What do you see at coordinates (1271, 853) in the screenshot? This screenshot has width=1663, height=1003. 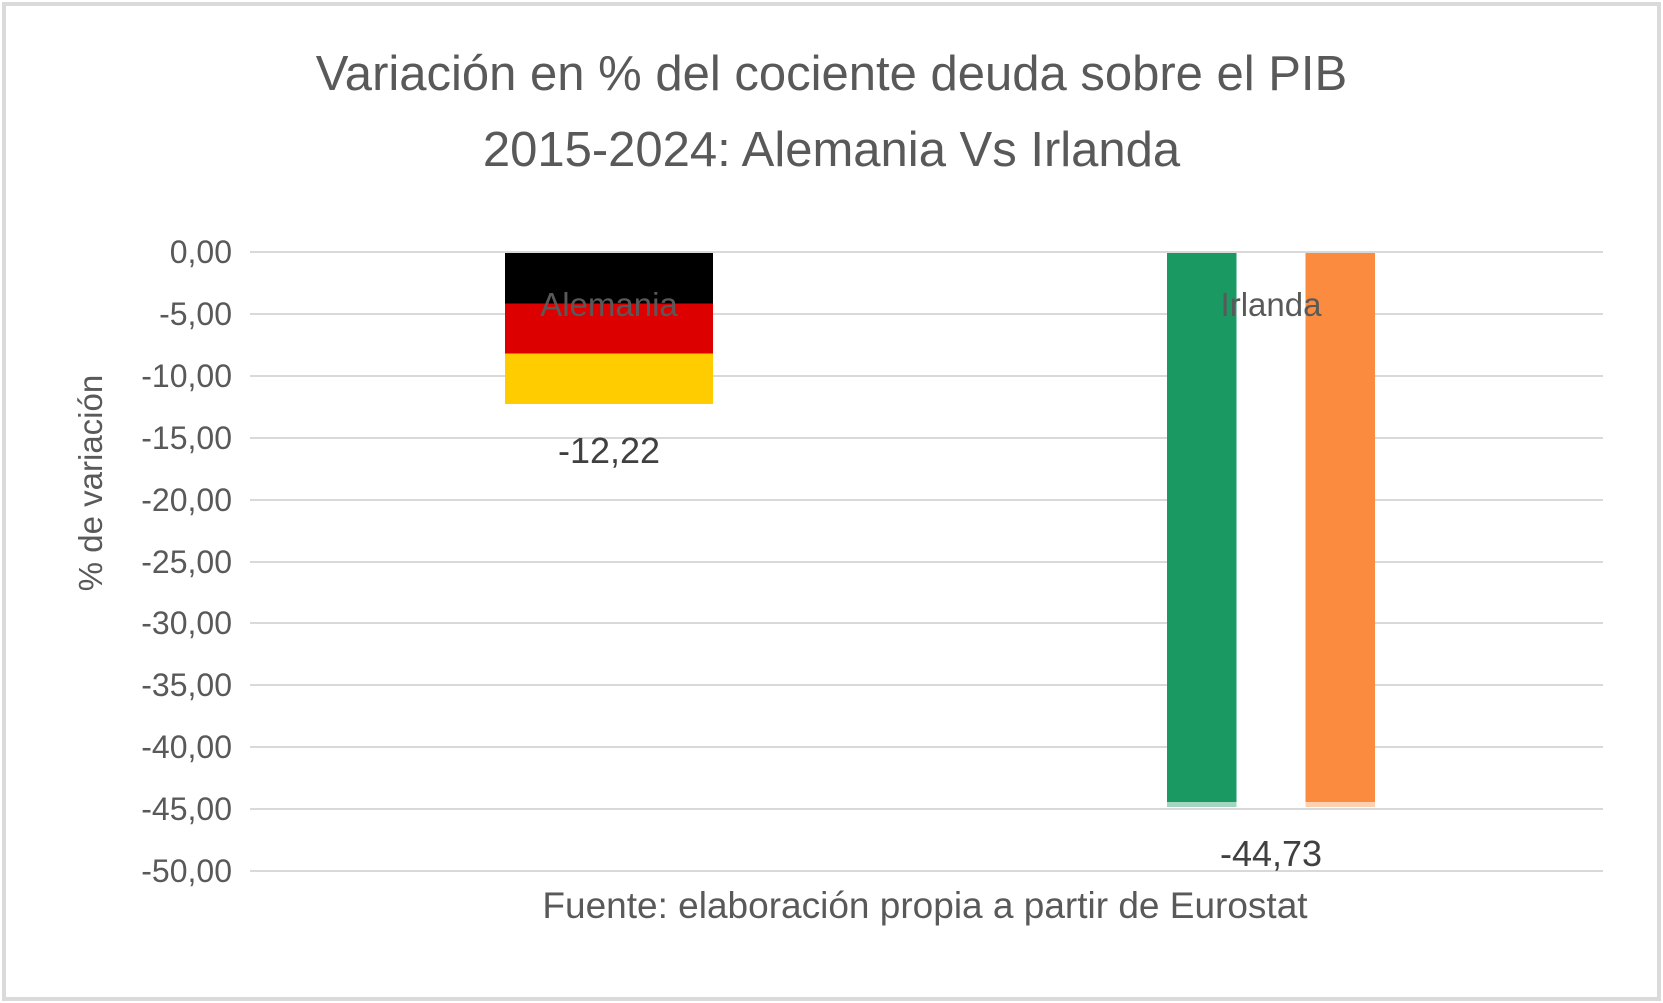 I see `data-label-irlanda: -44,73` at bounding box center [1271, 853].